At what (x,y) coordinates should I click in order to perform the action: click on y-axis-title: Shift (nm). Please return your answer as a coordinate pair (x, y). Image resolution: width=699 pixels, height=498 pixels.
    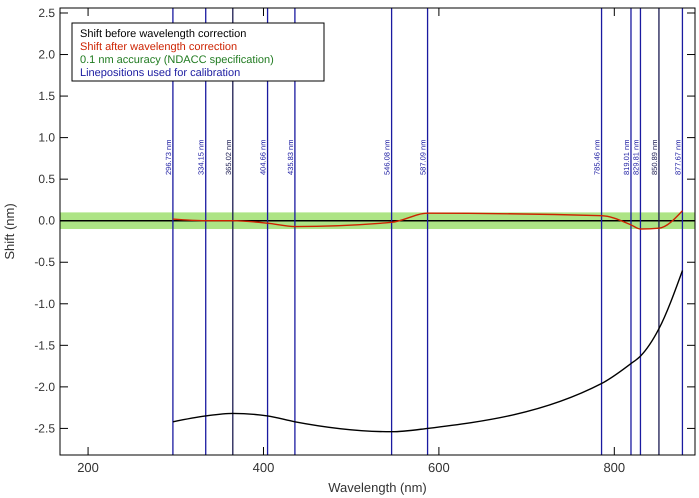
    Looking at the image, I should click on (9, 231).